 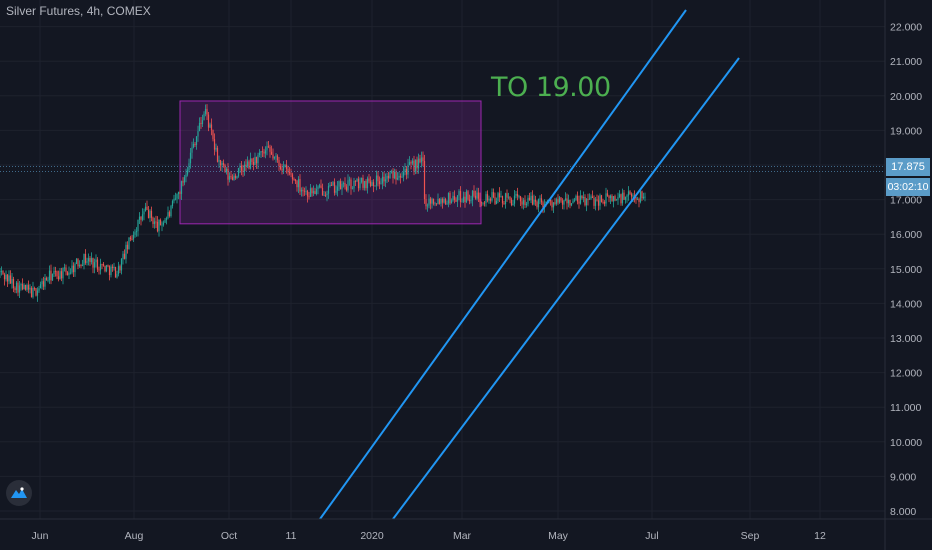 What do you see at coordinates (906, 235) in the screenshot?
I see `y-tick-label: 16.000` at bounding box center [906, 235].